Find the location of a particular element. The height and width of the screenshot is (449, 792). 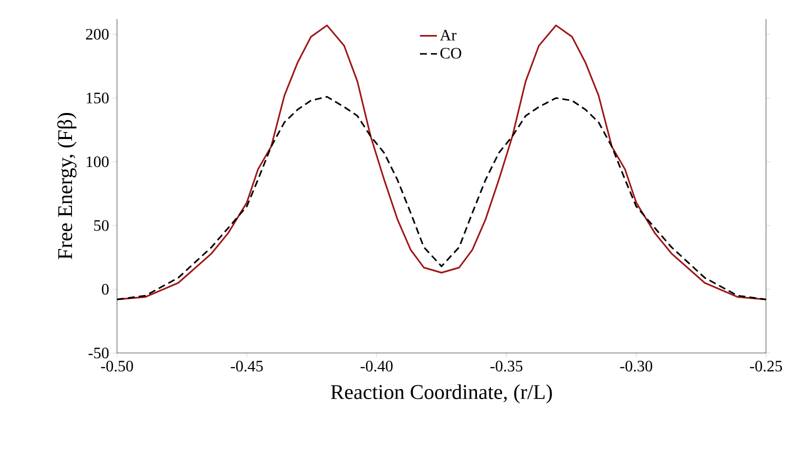

y-tick-label: 150 is located at coordinates (97, 98).